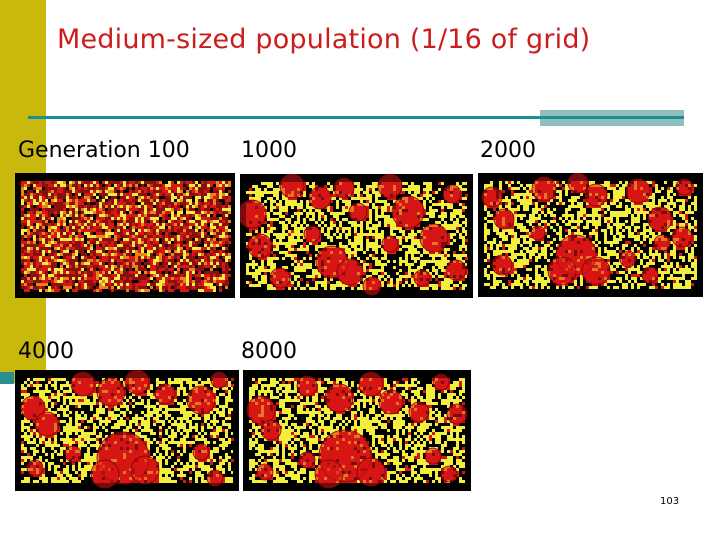  I want to click on panel-label-gen-4000: 4000, so click(46, 351).